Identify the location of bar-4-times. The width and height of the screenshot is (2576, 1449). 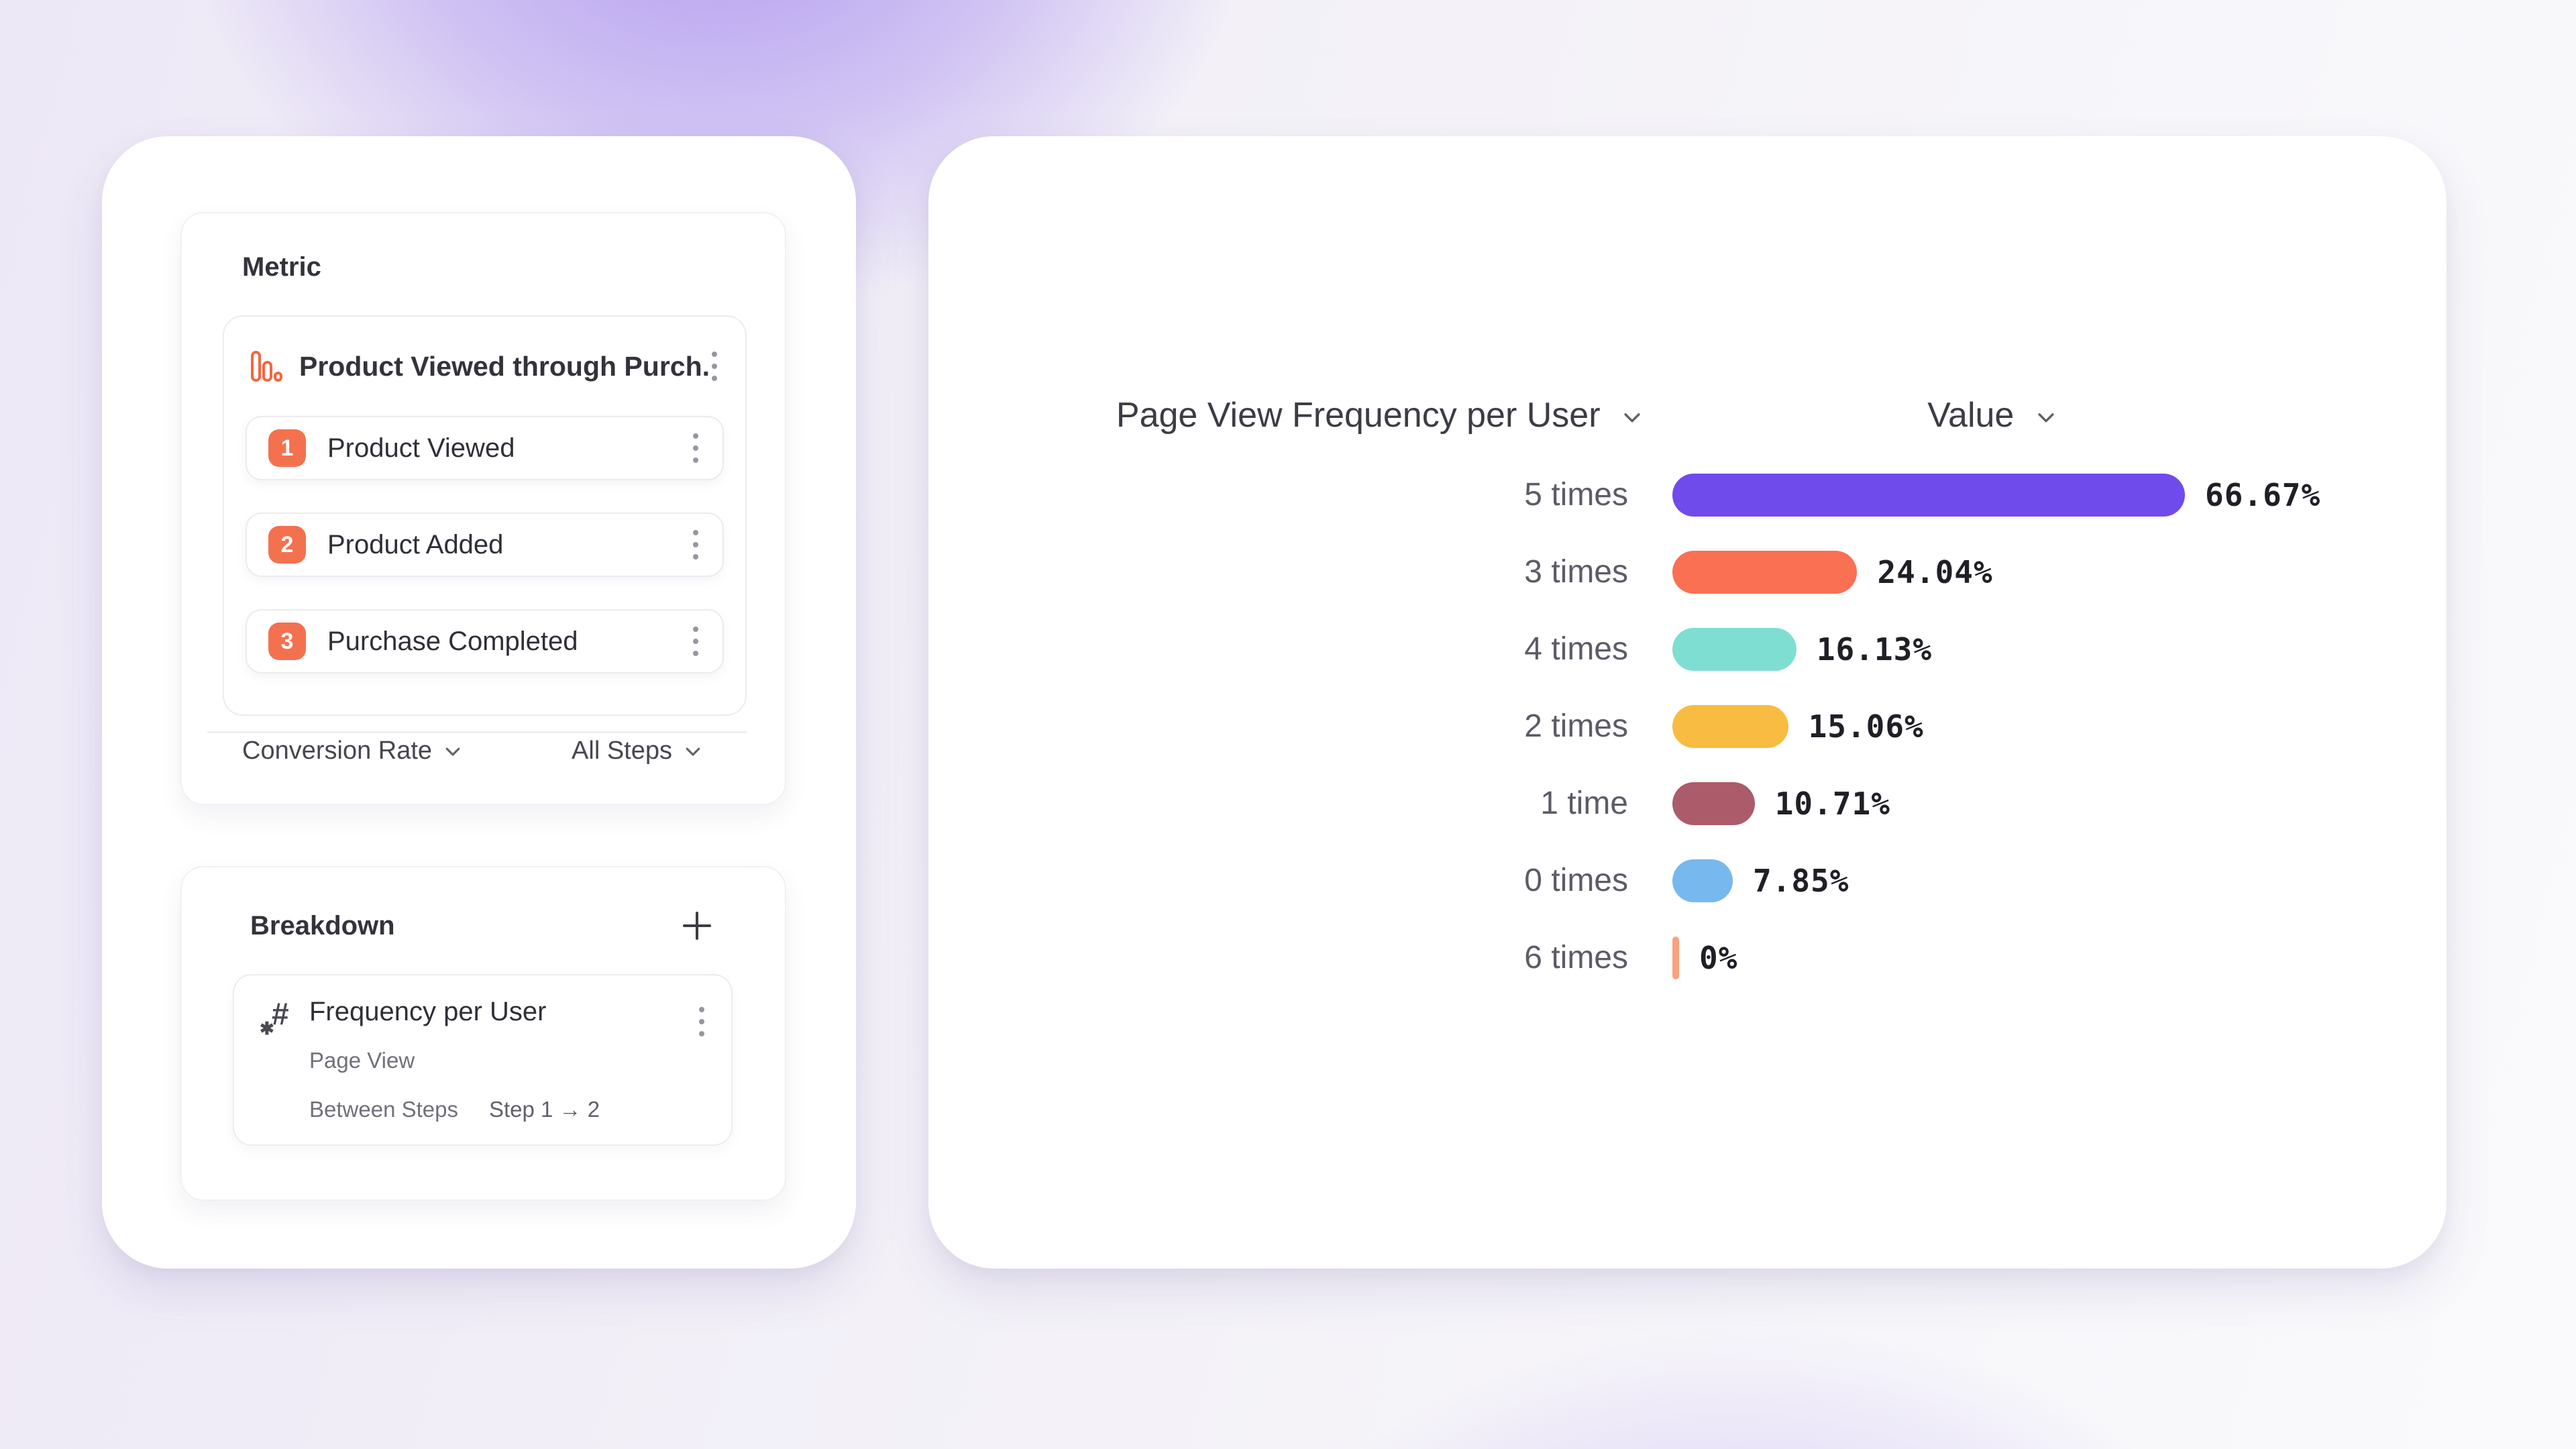
(1734, 649).